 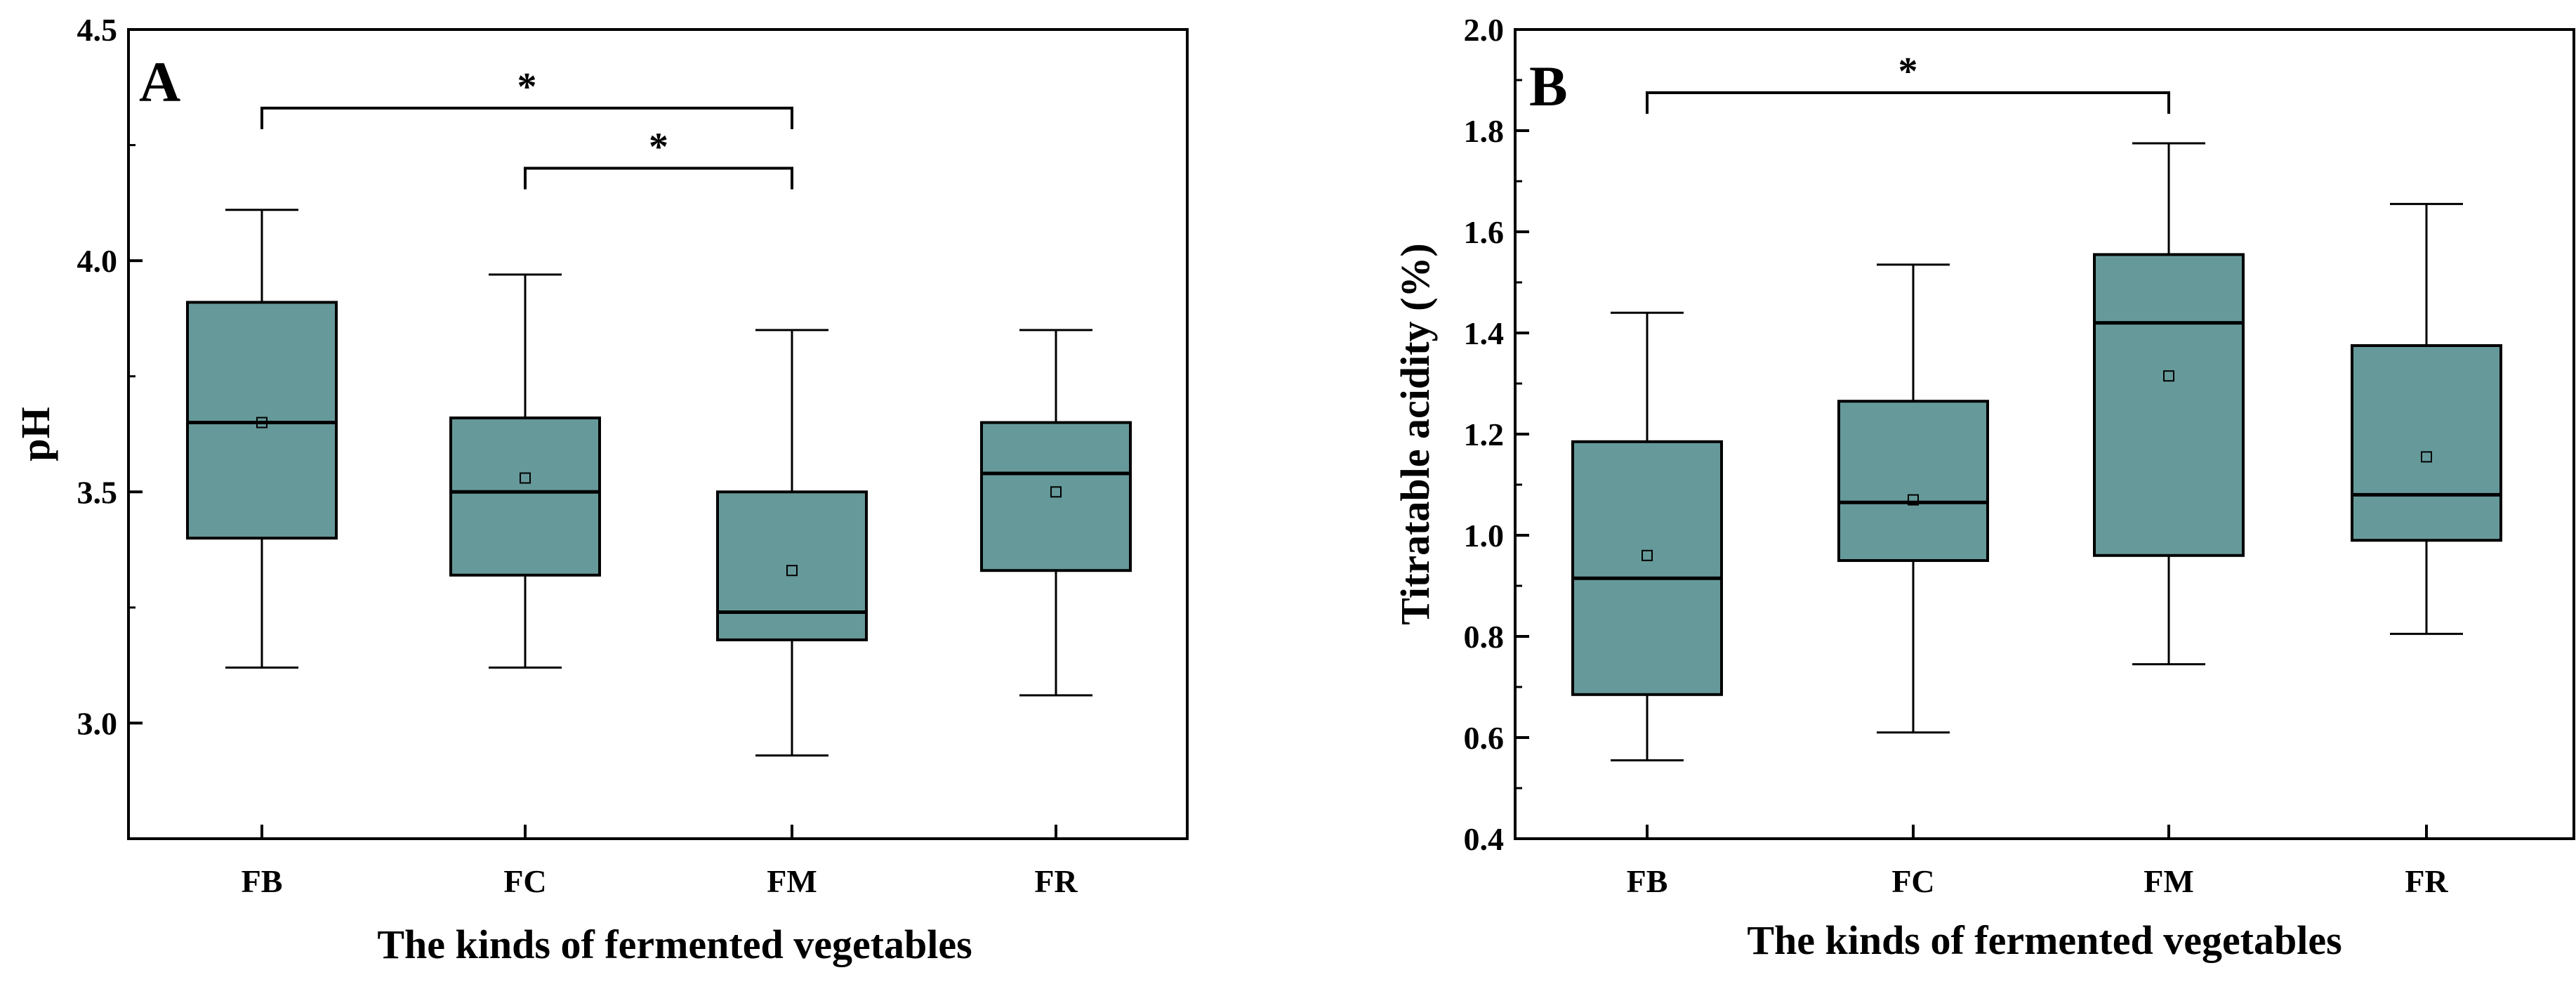 I want to click on y-axis-a: 3.0 3.5 4.0 4.5, so click(x=110, y=426).